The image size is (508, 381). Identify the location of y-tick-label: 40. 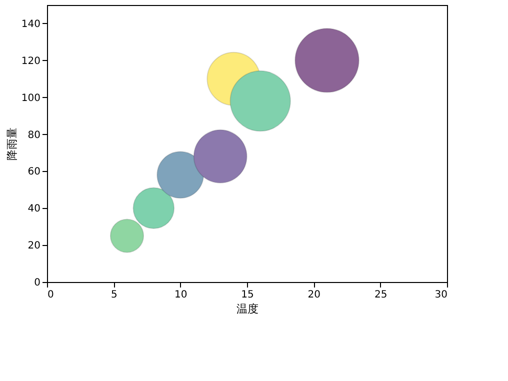
(34, 209).